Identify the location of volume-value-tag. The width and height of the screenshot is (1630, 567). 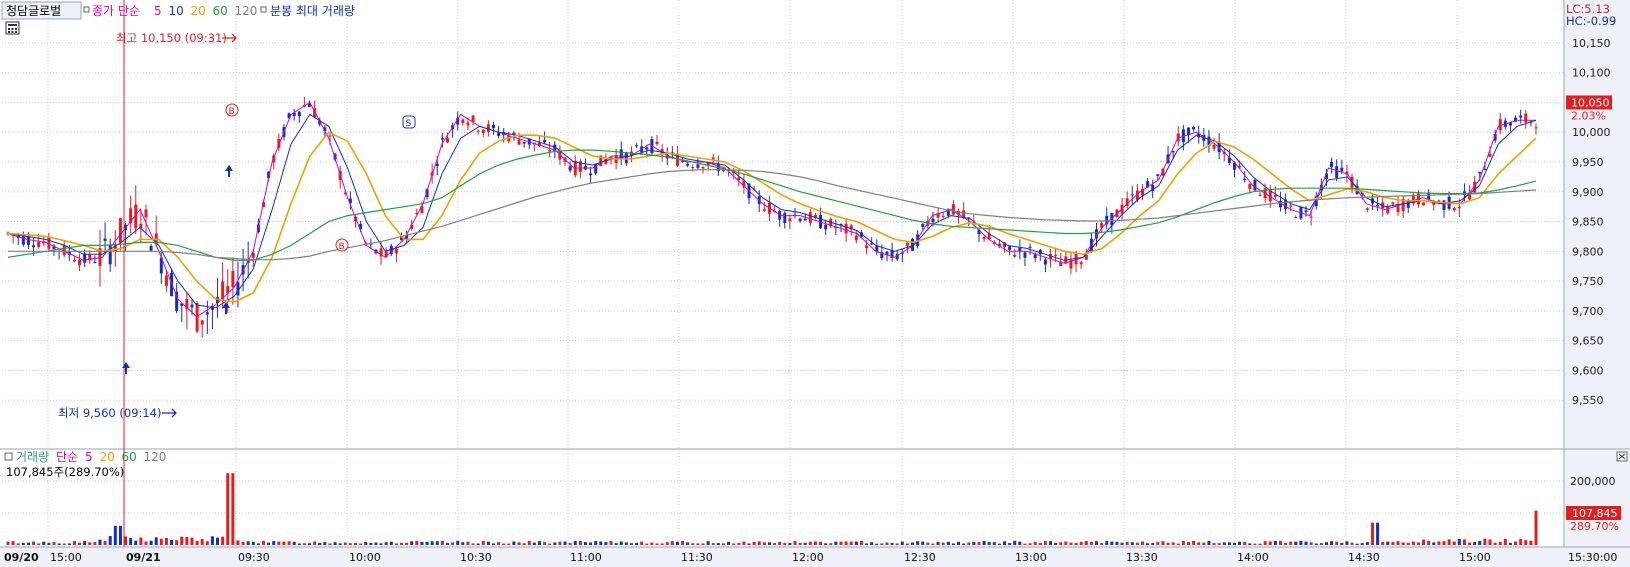
(1593, 513).